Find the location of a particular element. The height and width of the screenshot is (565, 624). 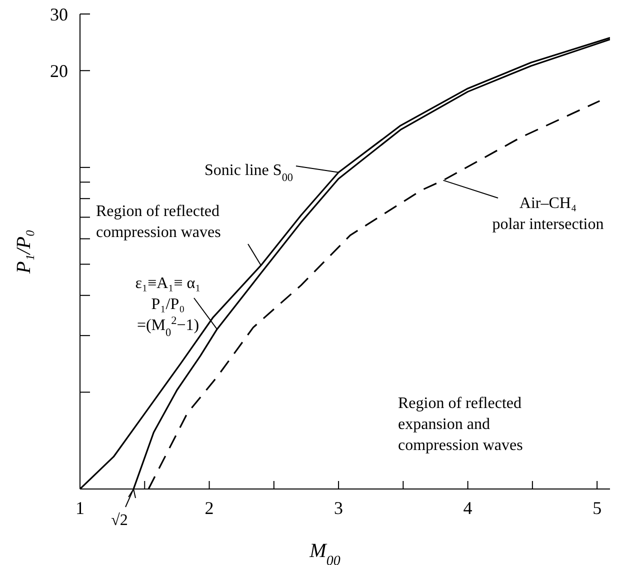

annotation: ε₁≡A₁≡ α₁ P₁/P₀ =(M$_{0}$$^{2}$−1) is located at coordinates (168, 307).